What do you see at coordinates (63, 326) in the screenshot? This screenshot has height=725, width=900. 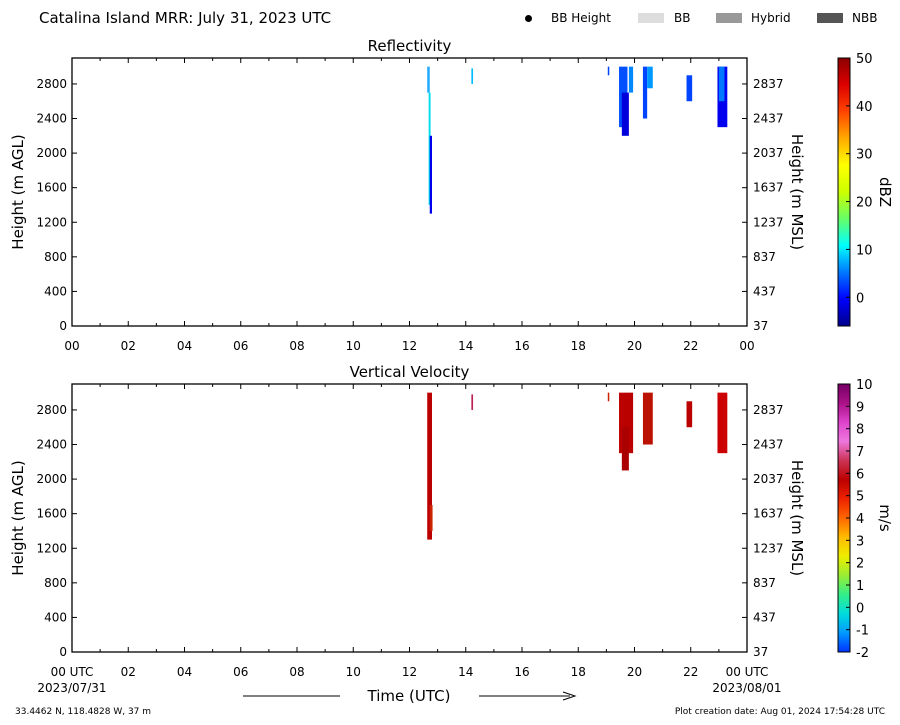 I see `y-tick-label: 0` at bounding box center [63, 326].